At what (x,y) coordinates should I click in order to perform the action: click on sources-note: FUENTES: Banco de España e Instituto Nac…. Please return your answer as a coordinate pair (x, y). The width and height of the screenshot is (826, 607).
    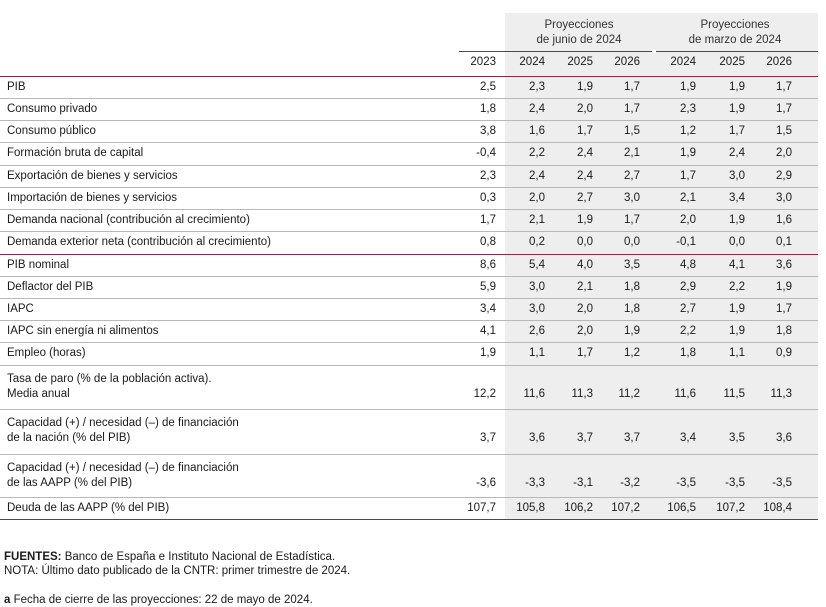
    Looking at the image, I should click on (169, 557).